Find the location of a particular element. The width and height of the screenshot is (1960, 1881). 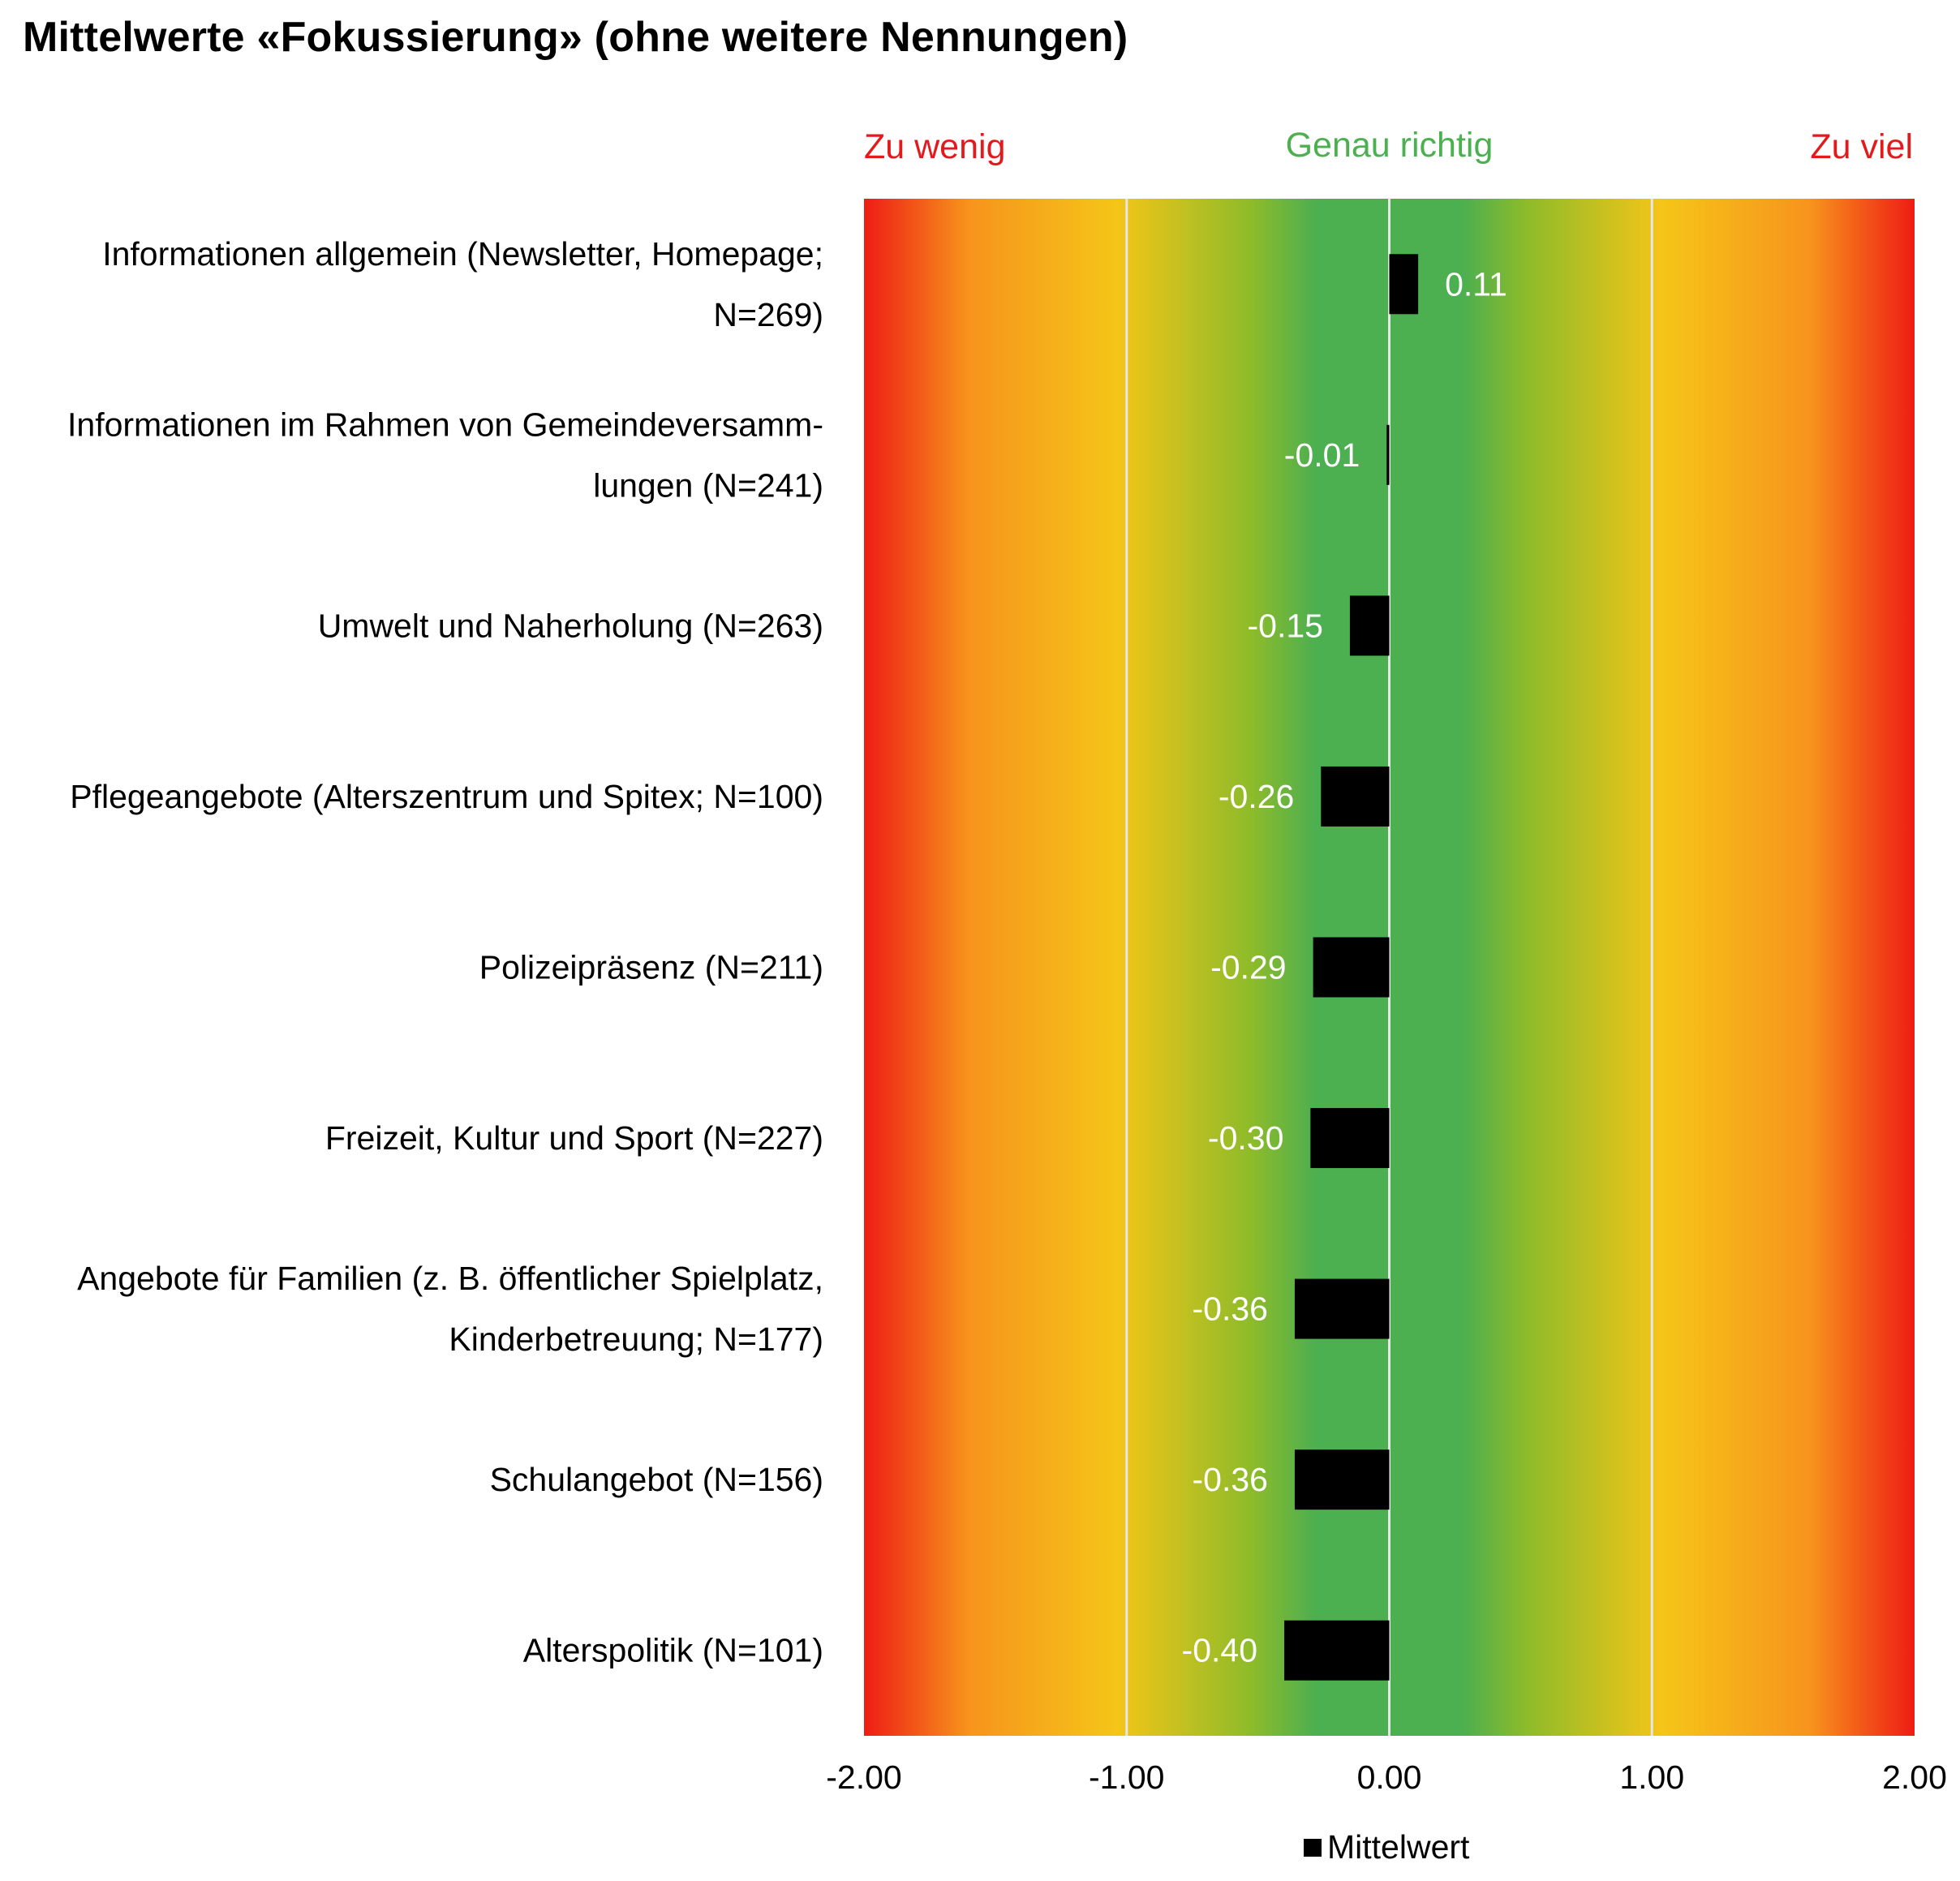

data-label: 0.11 is located at coordinates (1476, 284).